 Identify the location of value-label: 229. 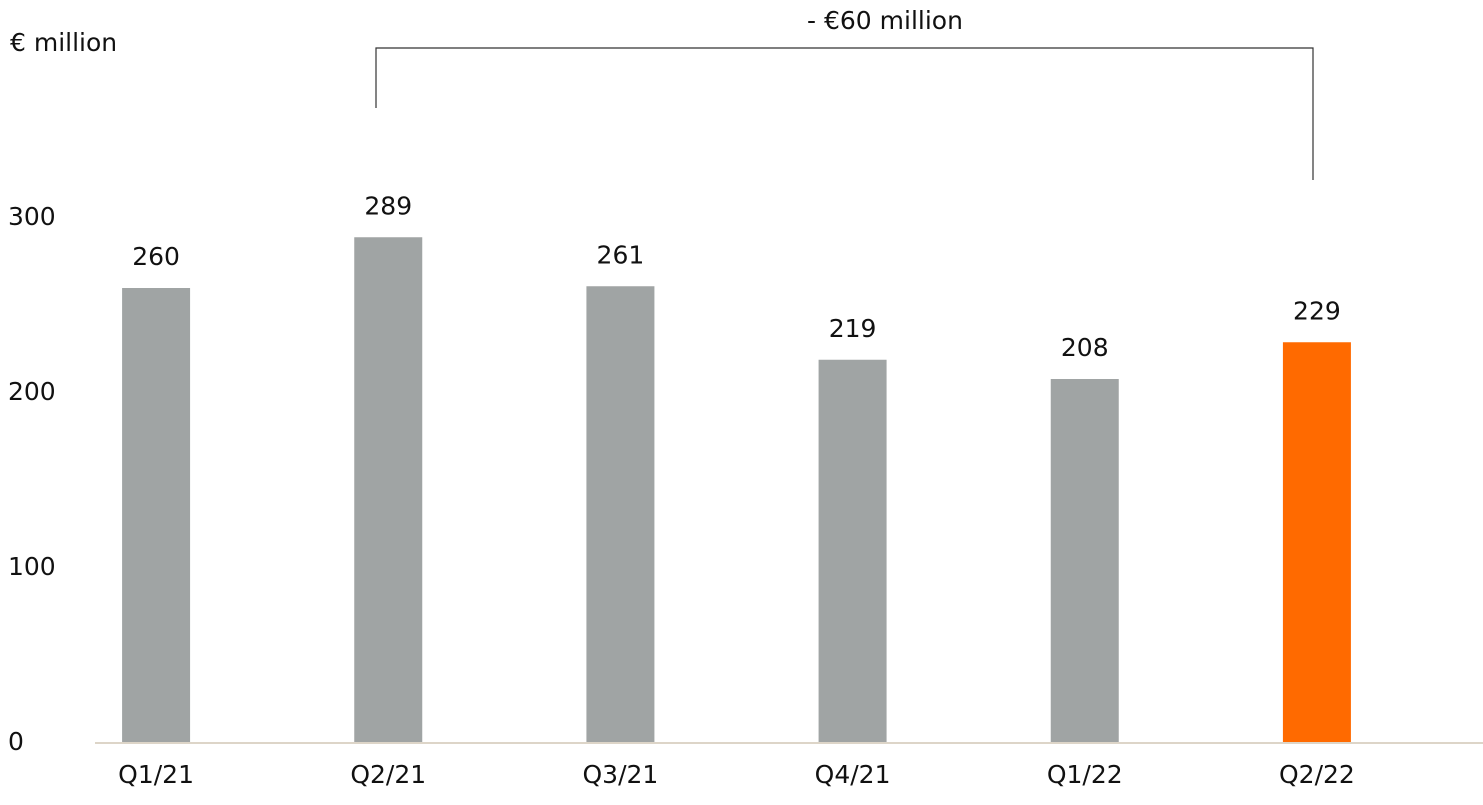
(1317, 310).